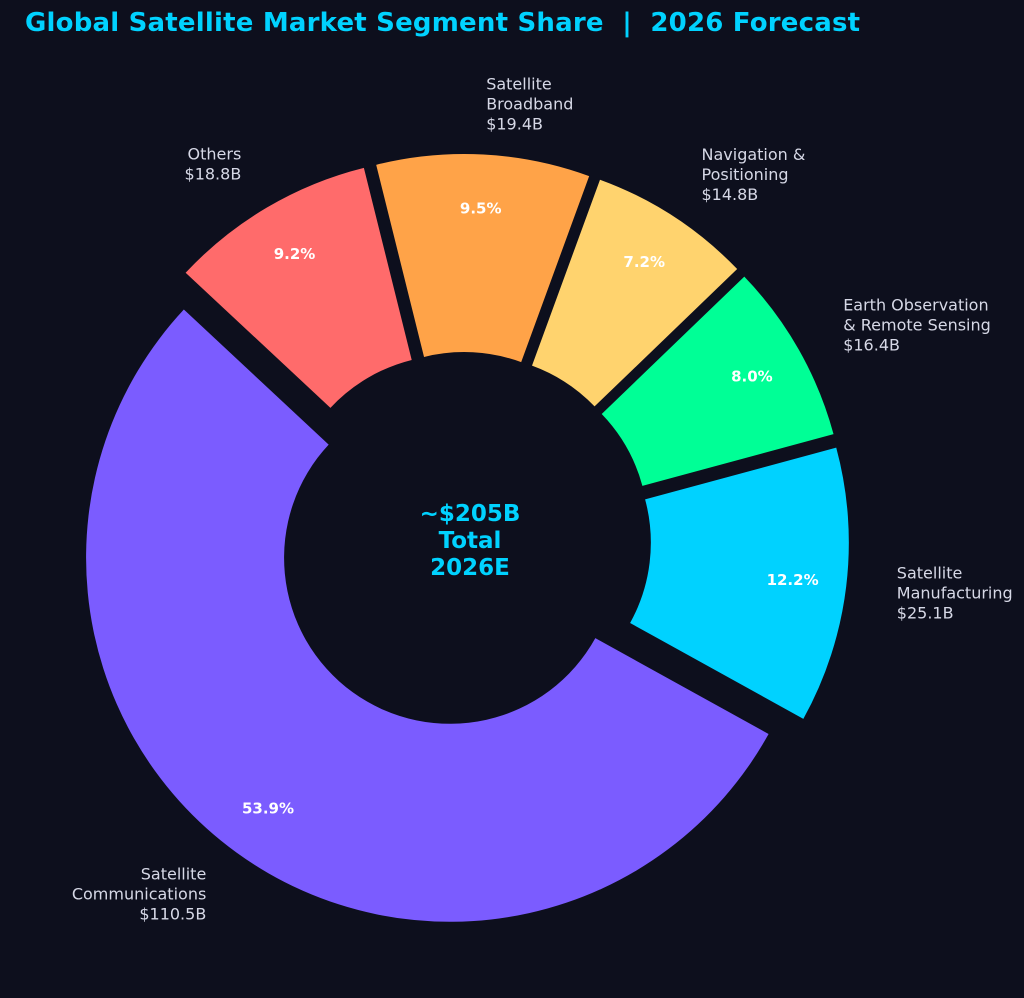  What do you see at coordinates (470, 541) in the screenshot?
I see `center-label-line: Total` at bounding box center [470, 541].